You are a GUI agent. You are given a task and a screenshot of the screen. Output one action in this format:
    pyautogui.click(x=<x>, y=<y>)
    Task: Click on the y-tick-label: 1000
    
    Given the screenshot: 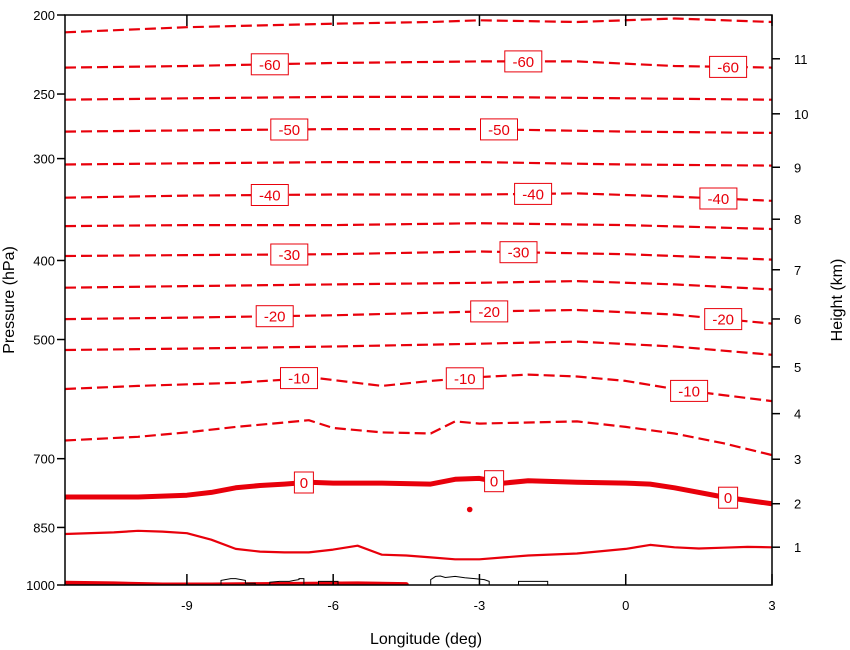 What is the action you would take?
    pyautogui.click(x=40, y=585)
    